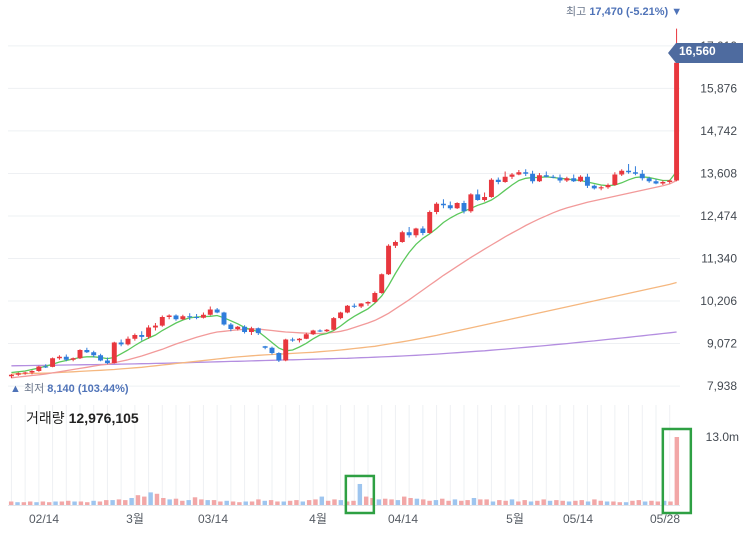 This screenshot has height=533, width=743. I want to click on low-label: 최저, so click(34, 389).